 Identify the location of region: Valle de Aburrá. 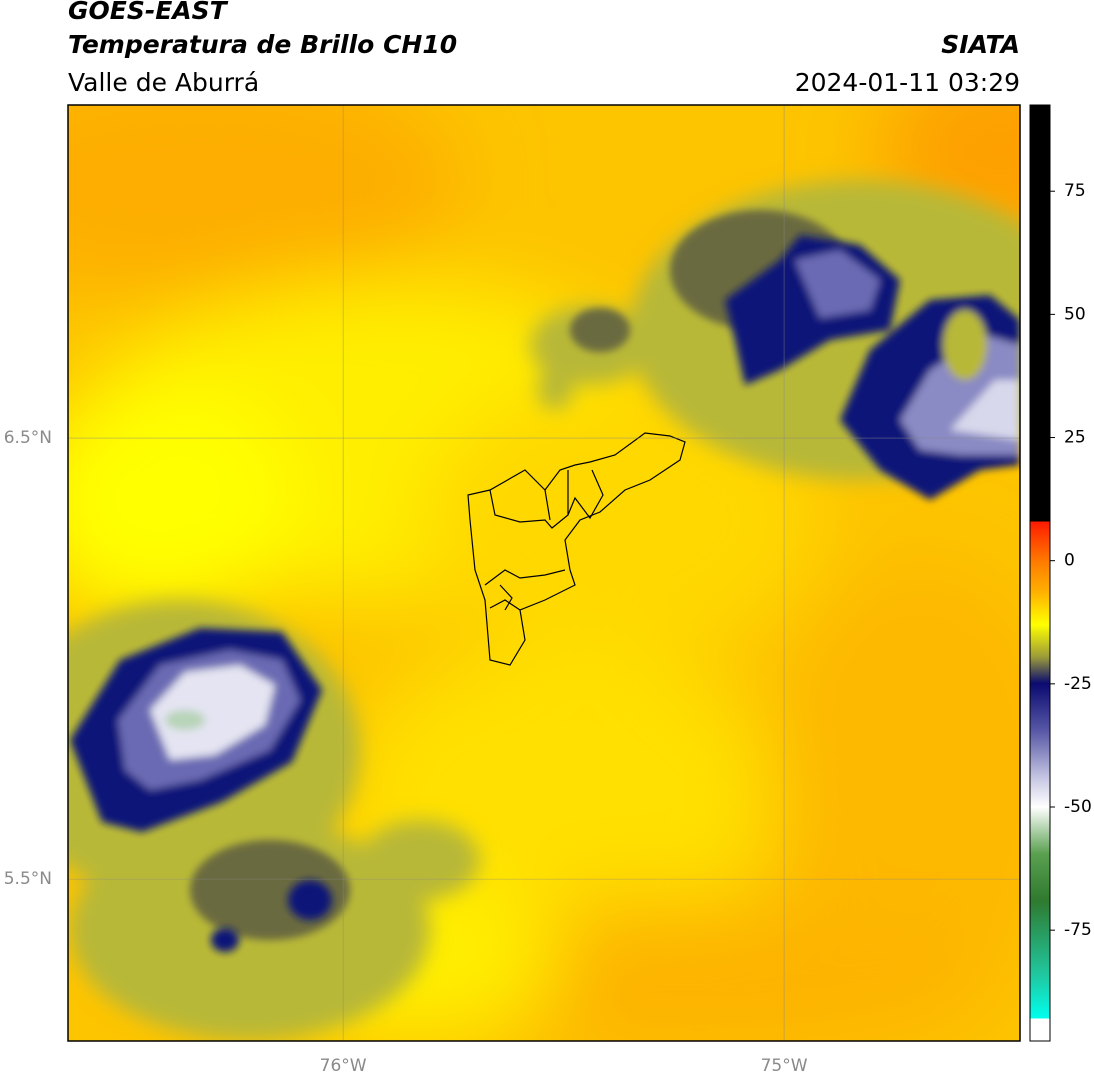
(163, 82).